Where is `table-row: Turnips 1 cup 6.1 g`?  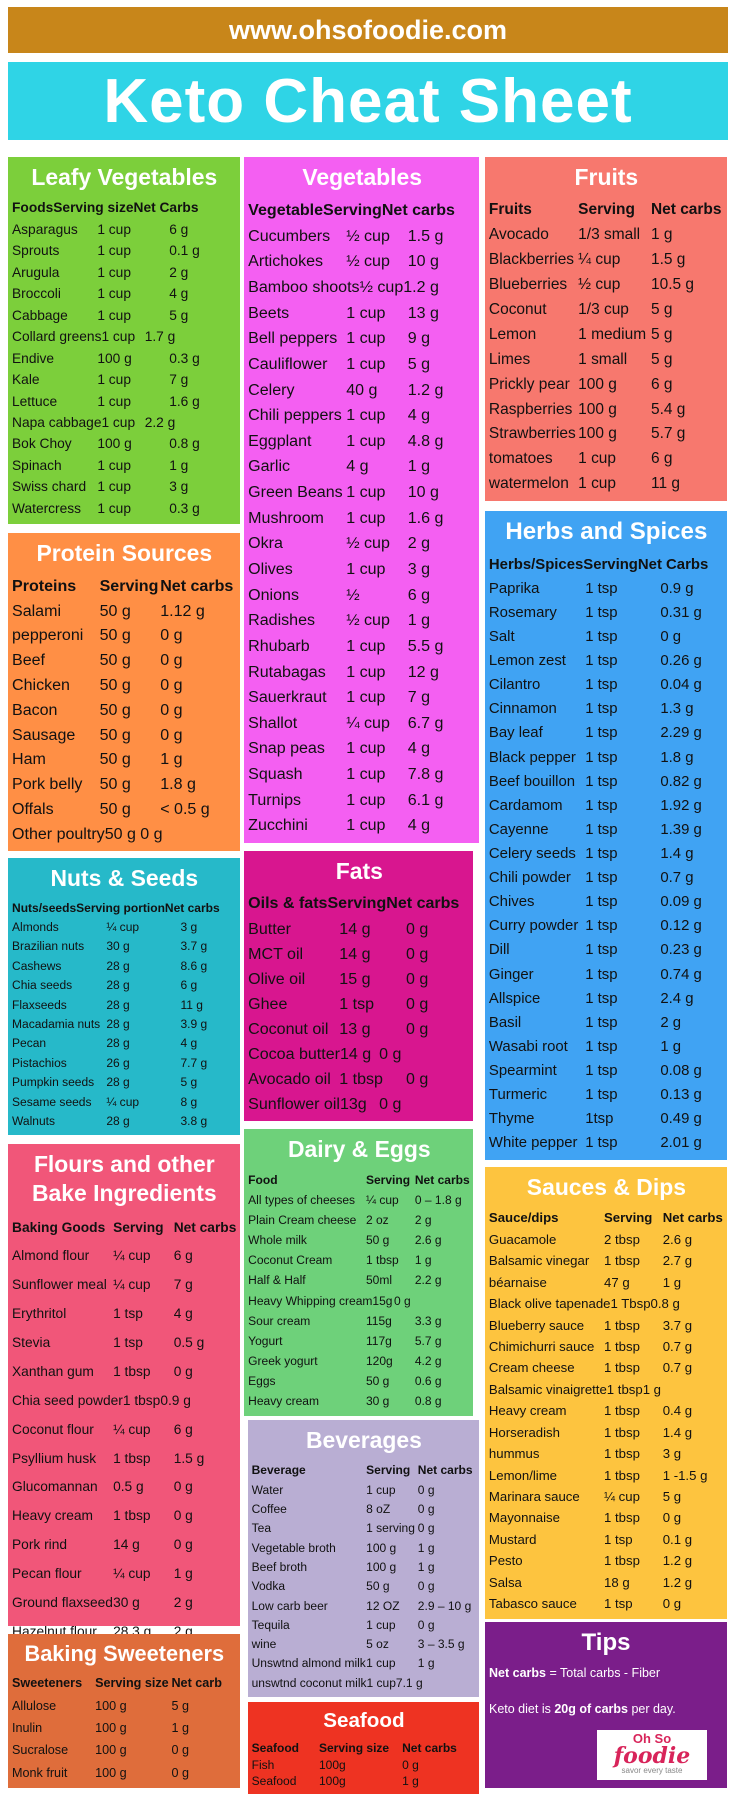 table-row: Turnips 1 cup 6.1 g is located at coordinates (362, 800).